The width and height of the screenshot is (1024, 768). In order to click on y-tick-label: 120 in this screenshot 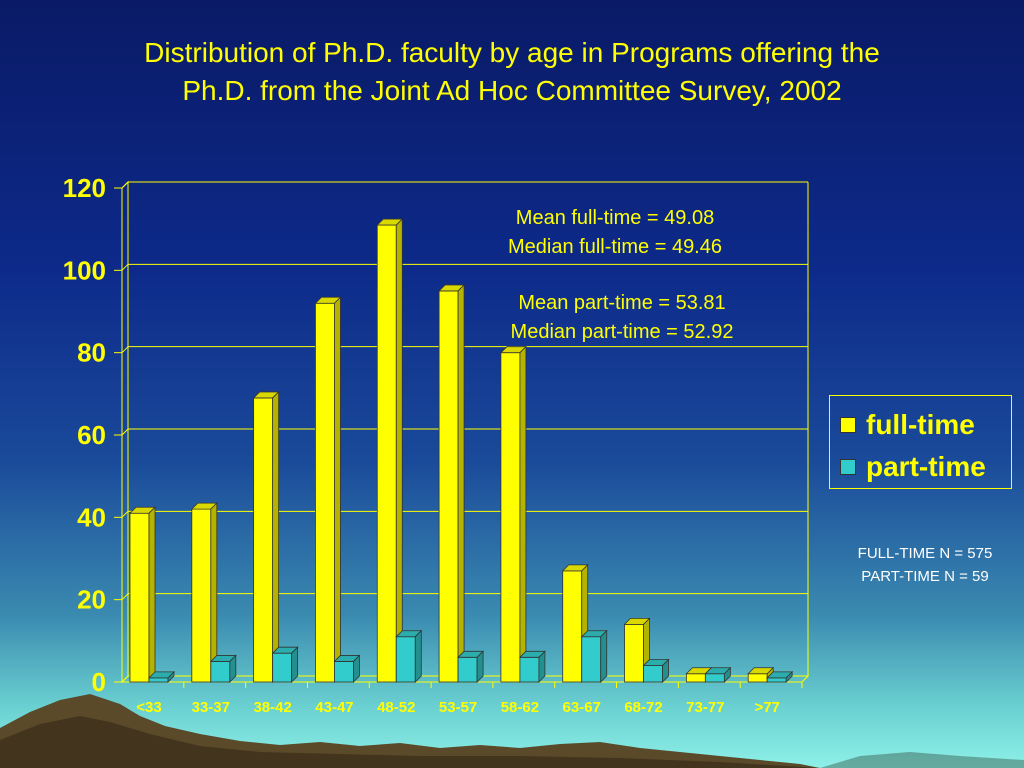, I will do `click(84, 188)`.